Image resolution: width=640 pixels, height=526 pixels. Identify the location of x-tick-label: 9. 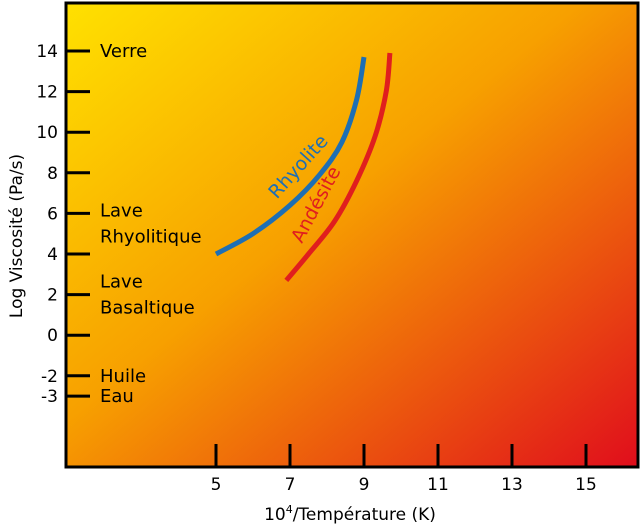
(364, 485).